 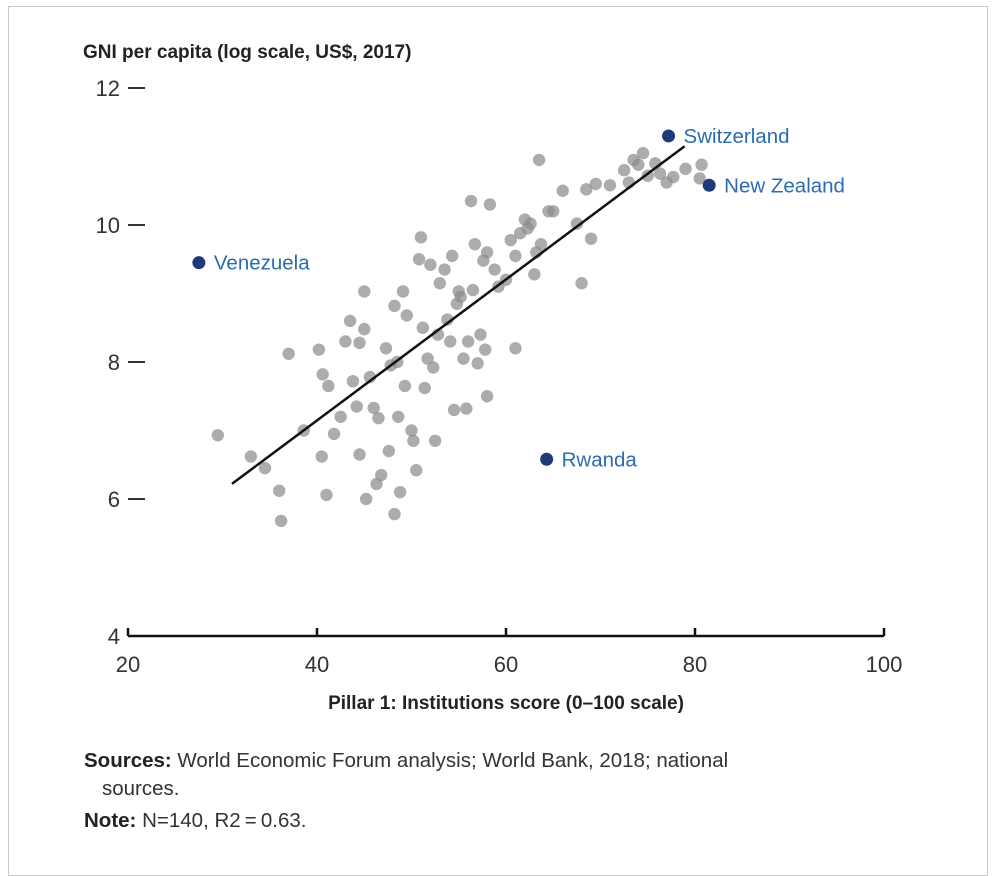 I want to click on x-tick-label: 20, so click(x=128, y=664).